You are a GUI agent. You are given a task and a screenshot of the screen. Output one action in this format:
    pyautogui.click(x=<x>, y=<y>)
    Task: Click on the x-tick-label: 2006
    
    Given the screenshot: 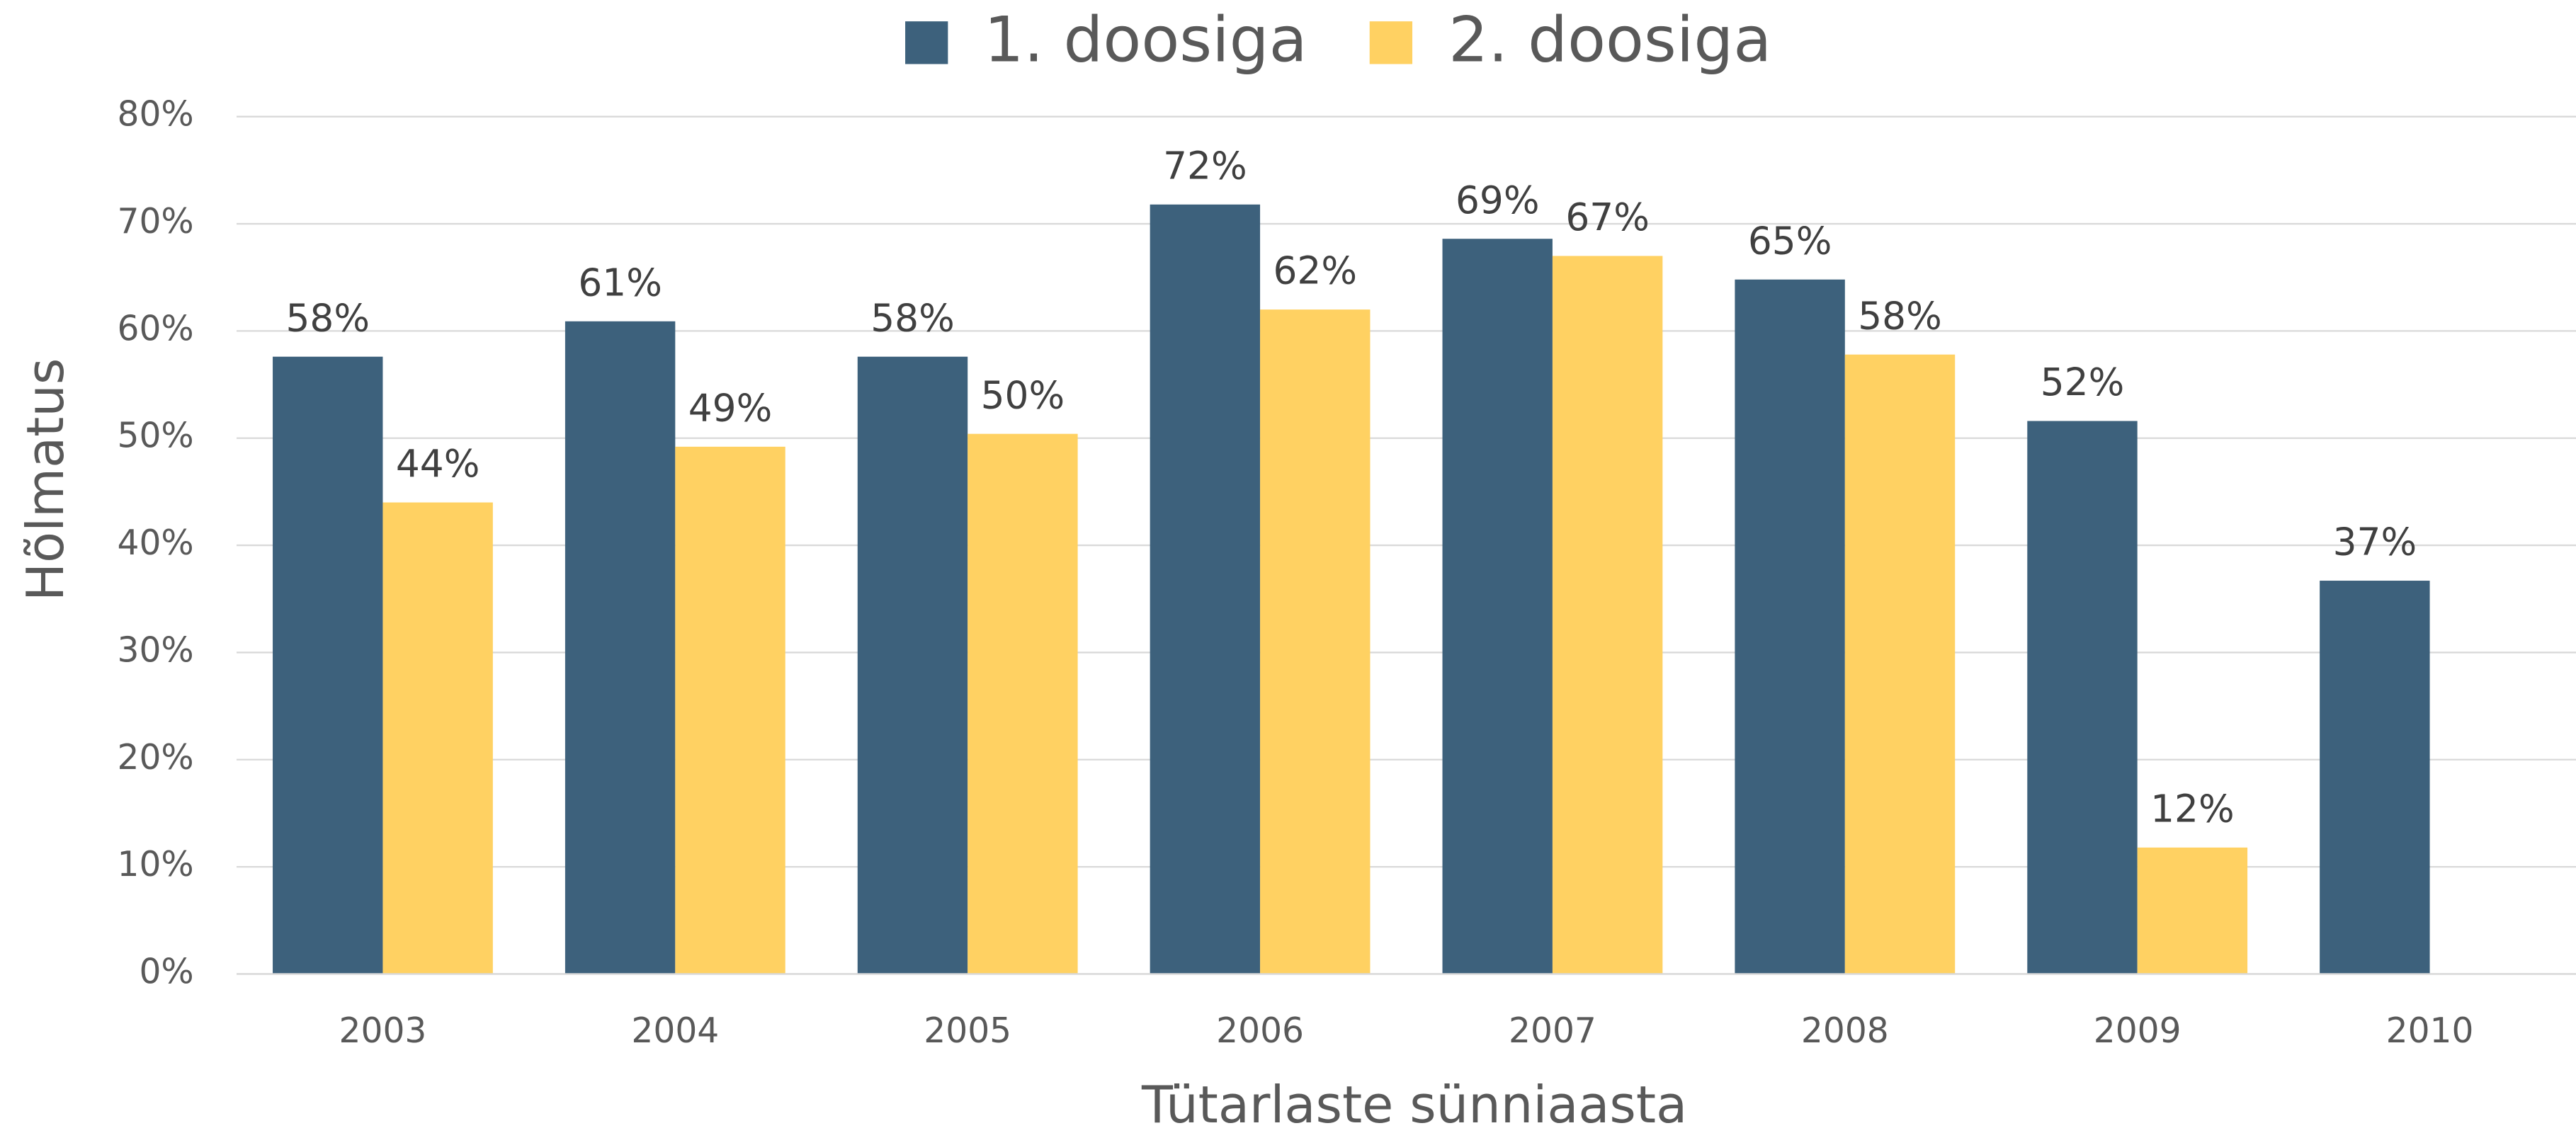 What is the action you would take?
    pyautogui.click(x=1260, y=1031)
    